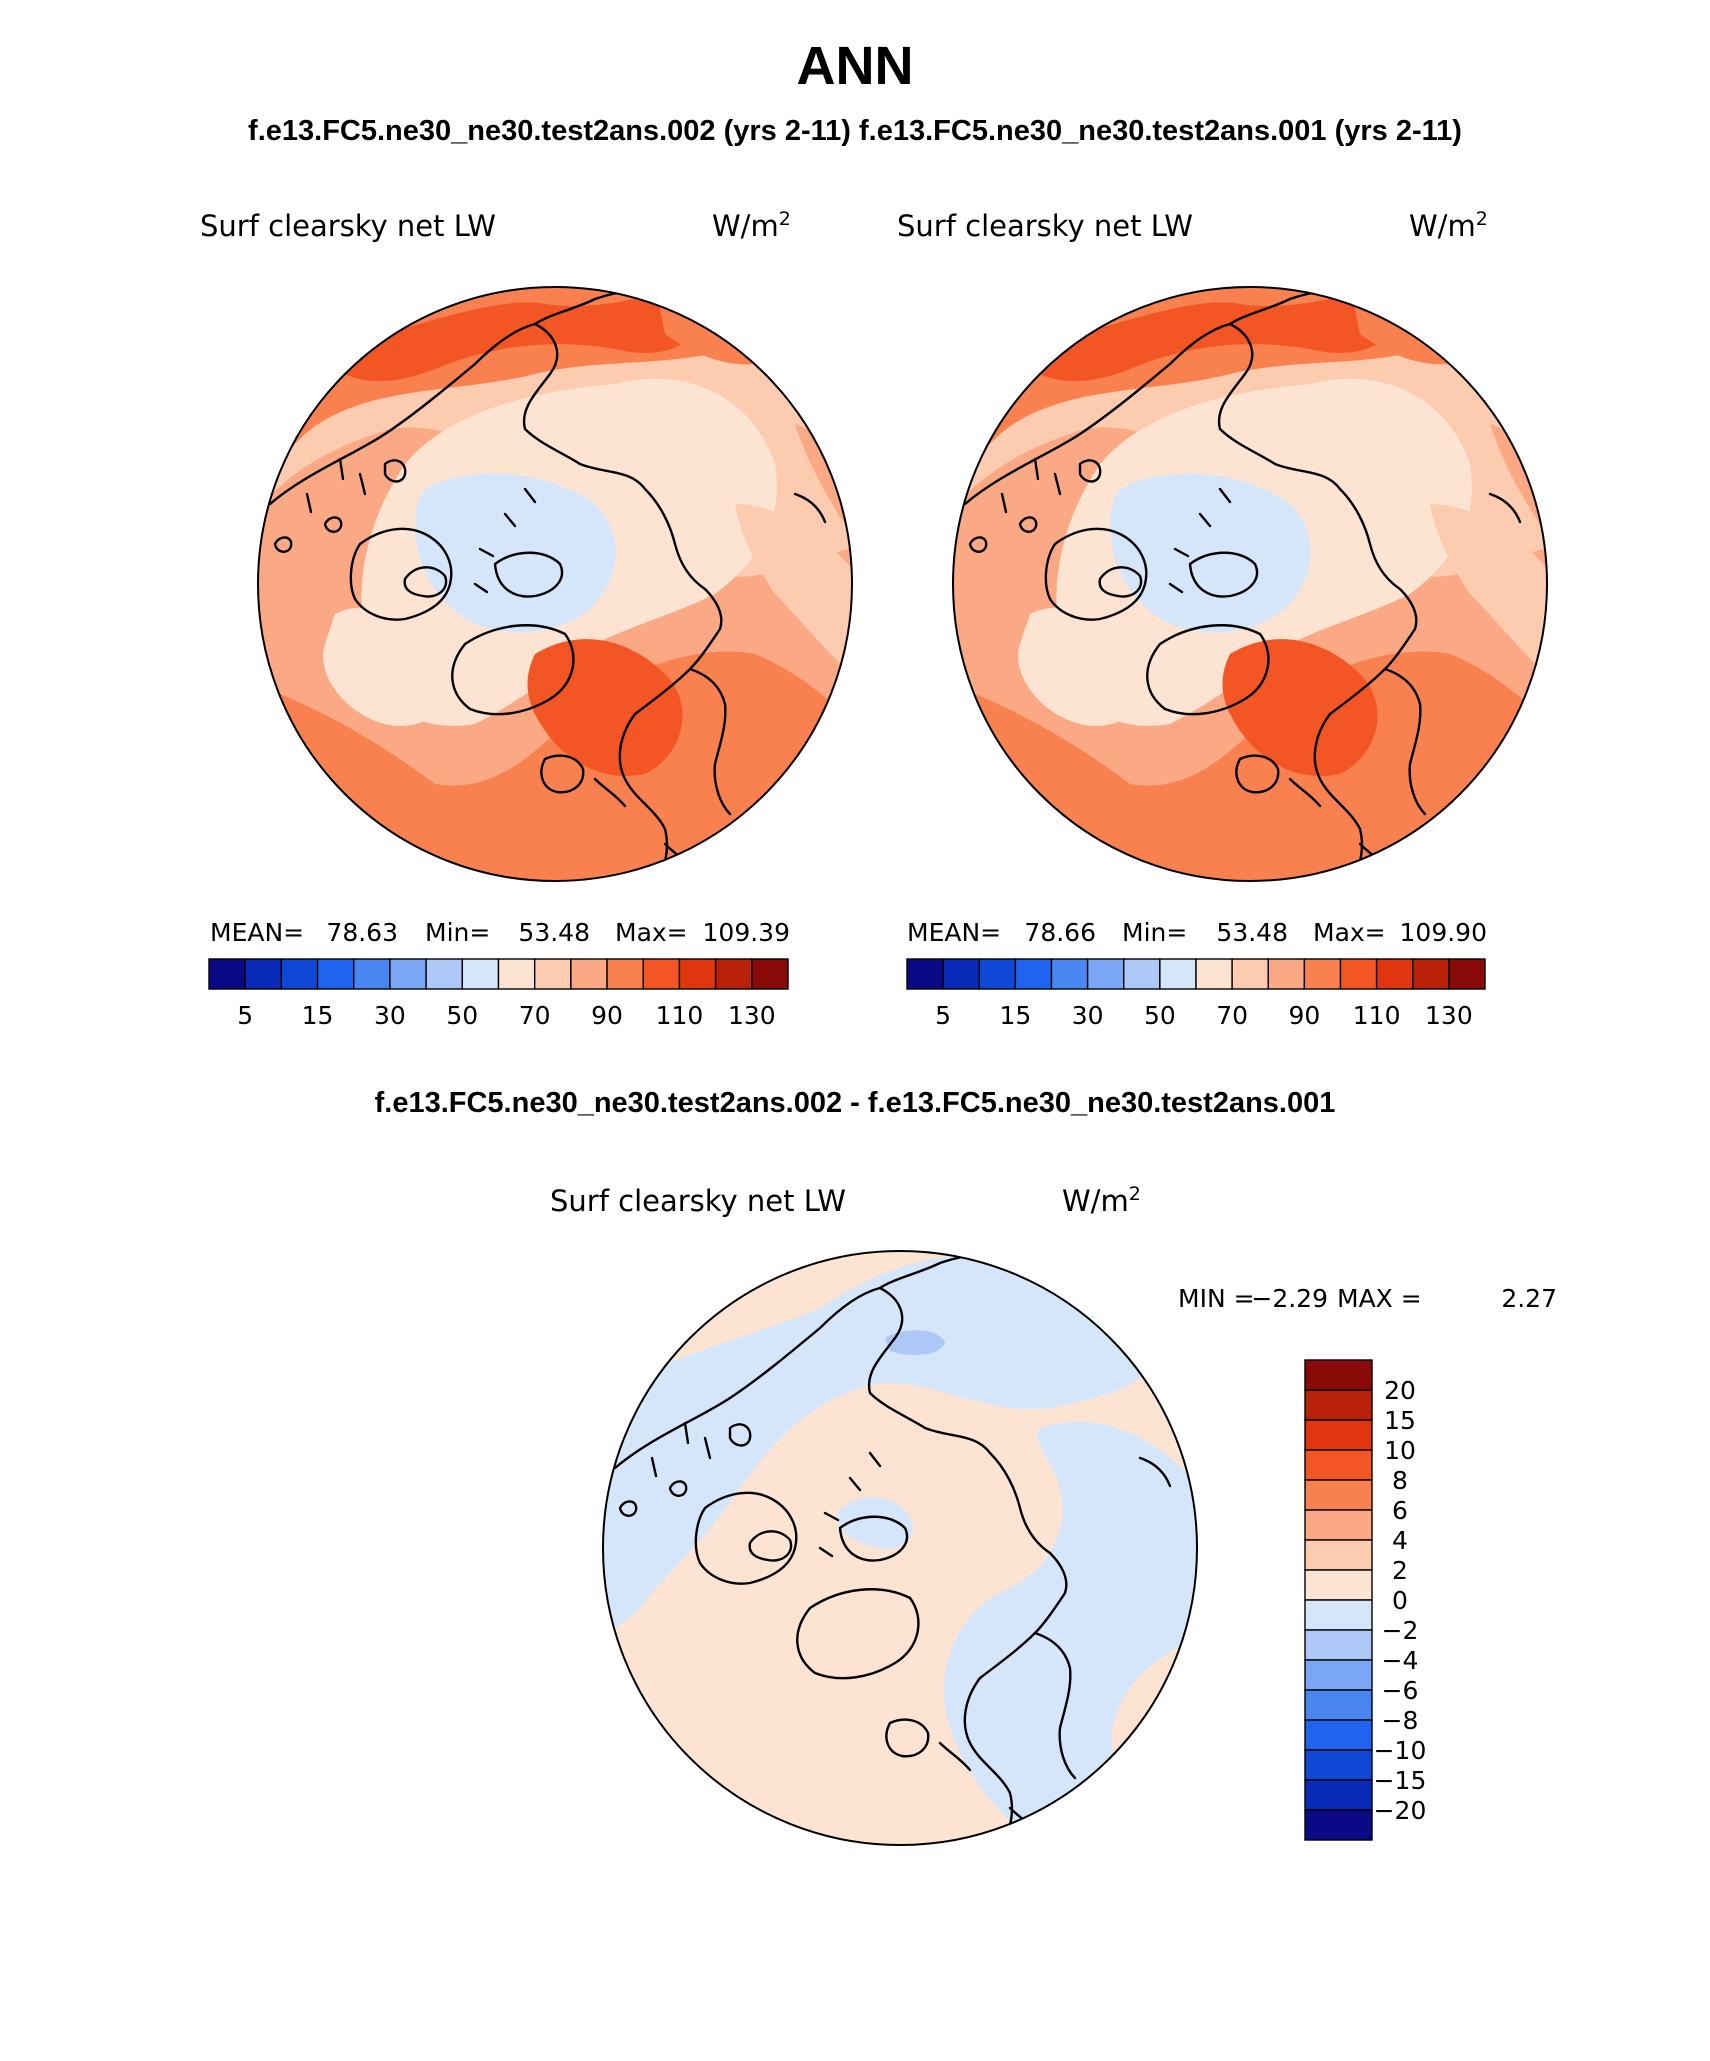 Image resolution: width=1710 pixels, height=2061 pixels. Describe the element at coordinates (698, 1201) in the screenshot. I see `panel3-variable-label: Surf clearsky net LW` at that location.